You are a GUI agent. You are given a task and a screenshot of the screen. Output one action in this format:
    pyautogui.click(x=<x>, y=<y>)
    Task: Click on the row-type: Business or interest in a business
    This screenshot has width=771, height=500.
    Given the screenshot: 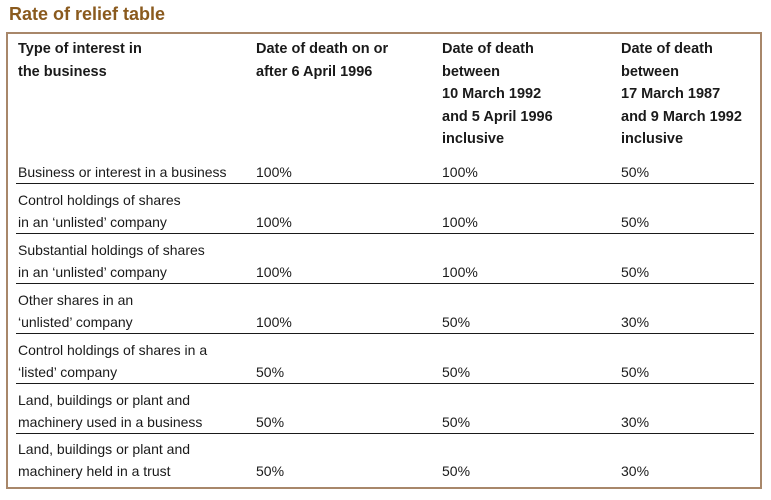 What is the action you would take?
    pyautogui.click(x=122, y=172)
    